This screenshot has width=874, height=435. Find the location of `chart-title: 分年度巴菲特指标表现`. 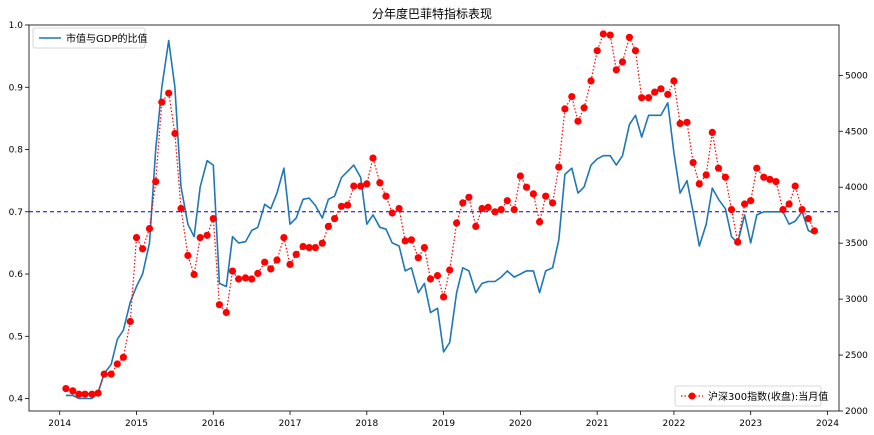

chart-title: 分年度巴菲特指标表现 is located at coordinates (432, 13).